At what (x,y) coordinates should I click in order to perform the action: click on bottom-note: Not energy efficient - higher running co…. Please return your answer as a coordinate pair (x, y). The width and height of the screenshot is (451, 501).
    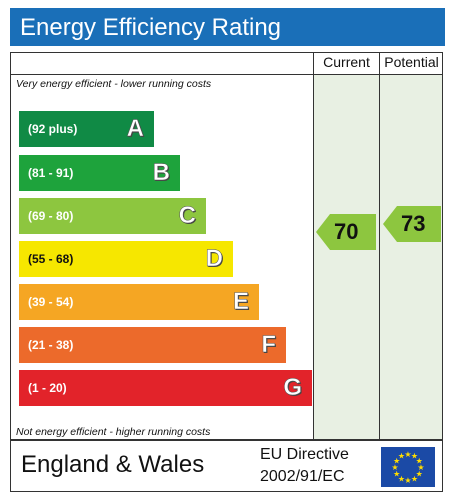
    Looking at the image, I should click on (113, 432).